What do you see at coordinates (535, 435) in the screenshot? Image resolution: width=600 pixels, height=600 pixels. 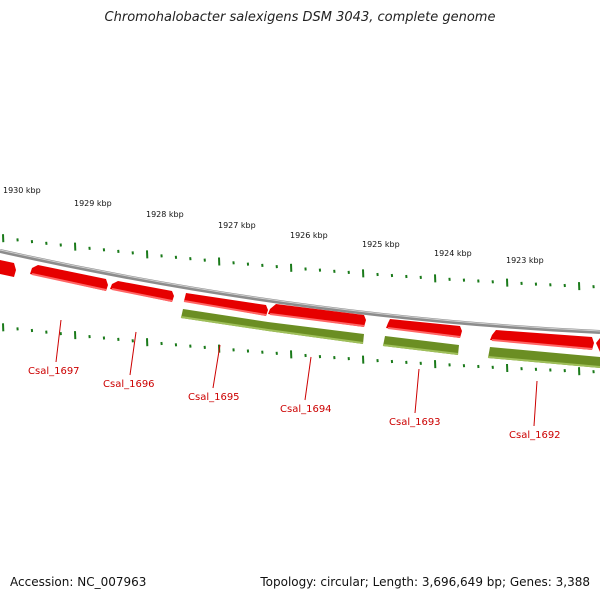 I see `gene-label: Csal_1692` at bounding box center [535, 435].